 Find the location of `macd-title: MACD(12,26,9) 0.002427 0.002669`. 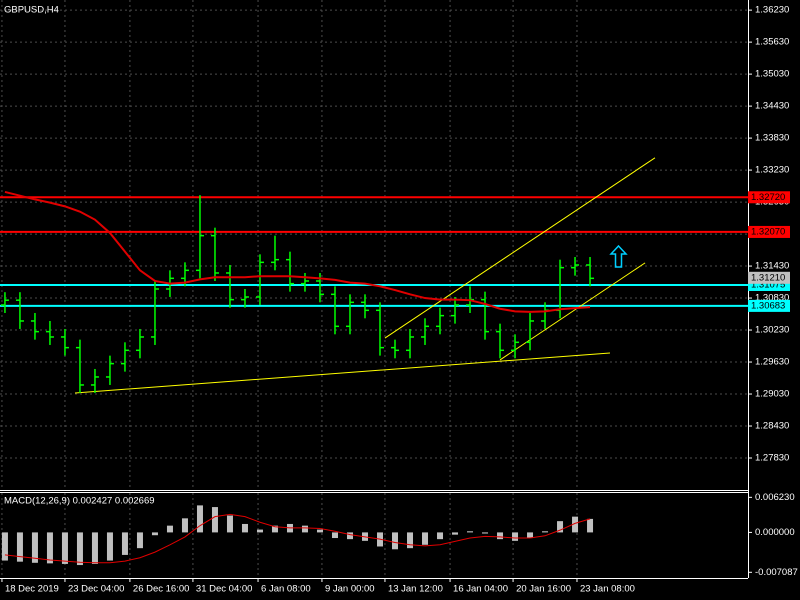

macd-title: MACD(12,26,9) 0.002427 0.002669 is located at coordinates (79, 501).